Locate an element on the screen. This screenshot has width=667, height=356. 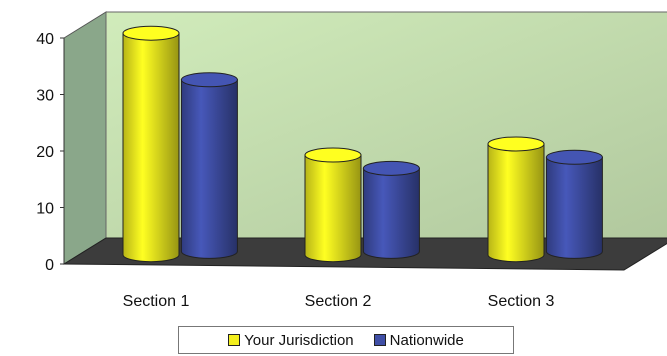
legend-item-jurisdiction: Your Jurisdiction is located at coordinates (291, 340).